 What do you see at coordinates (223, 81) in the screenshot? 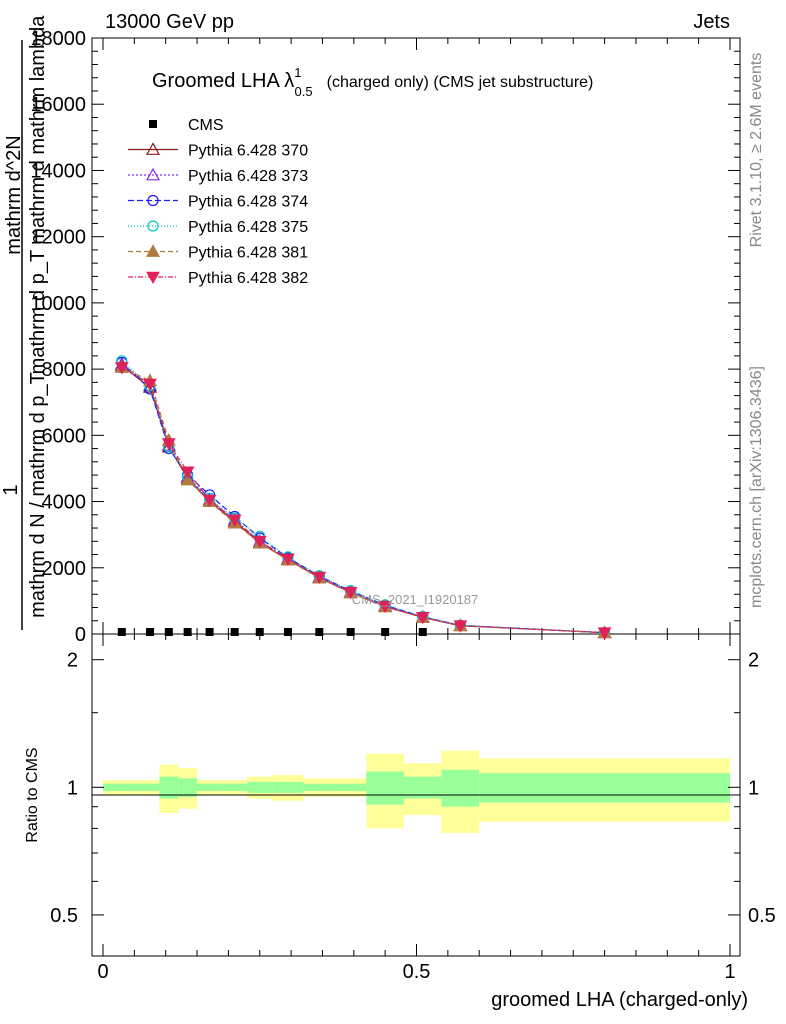
I see `chart-title-text: Groomed LHA λ` at bounding box center [223, 81].